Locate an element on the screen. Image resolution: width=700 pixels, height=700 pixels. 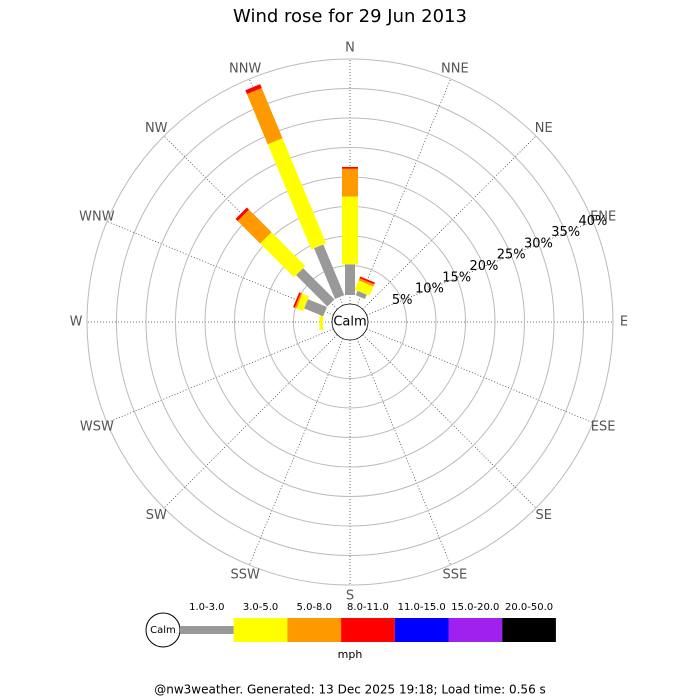
r-tick-label: 5% is located at coordinates (402, 300).